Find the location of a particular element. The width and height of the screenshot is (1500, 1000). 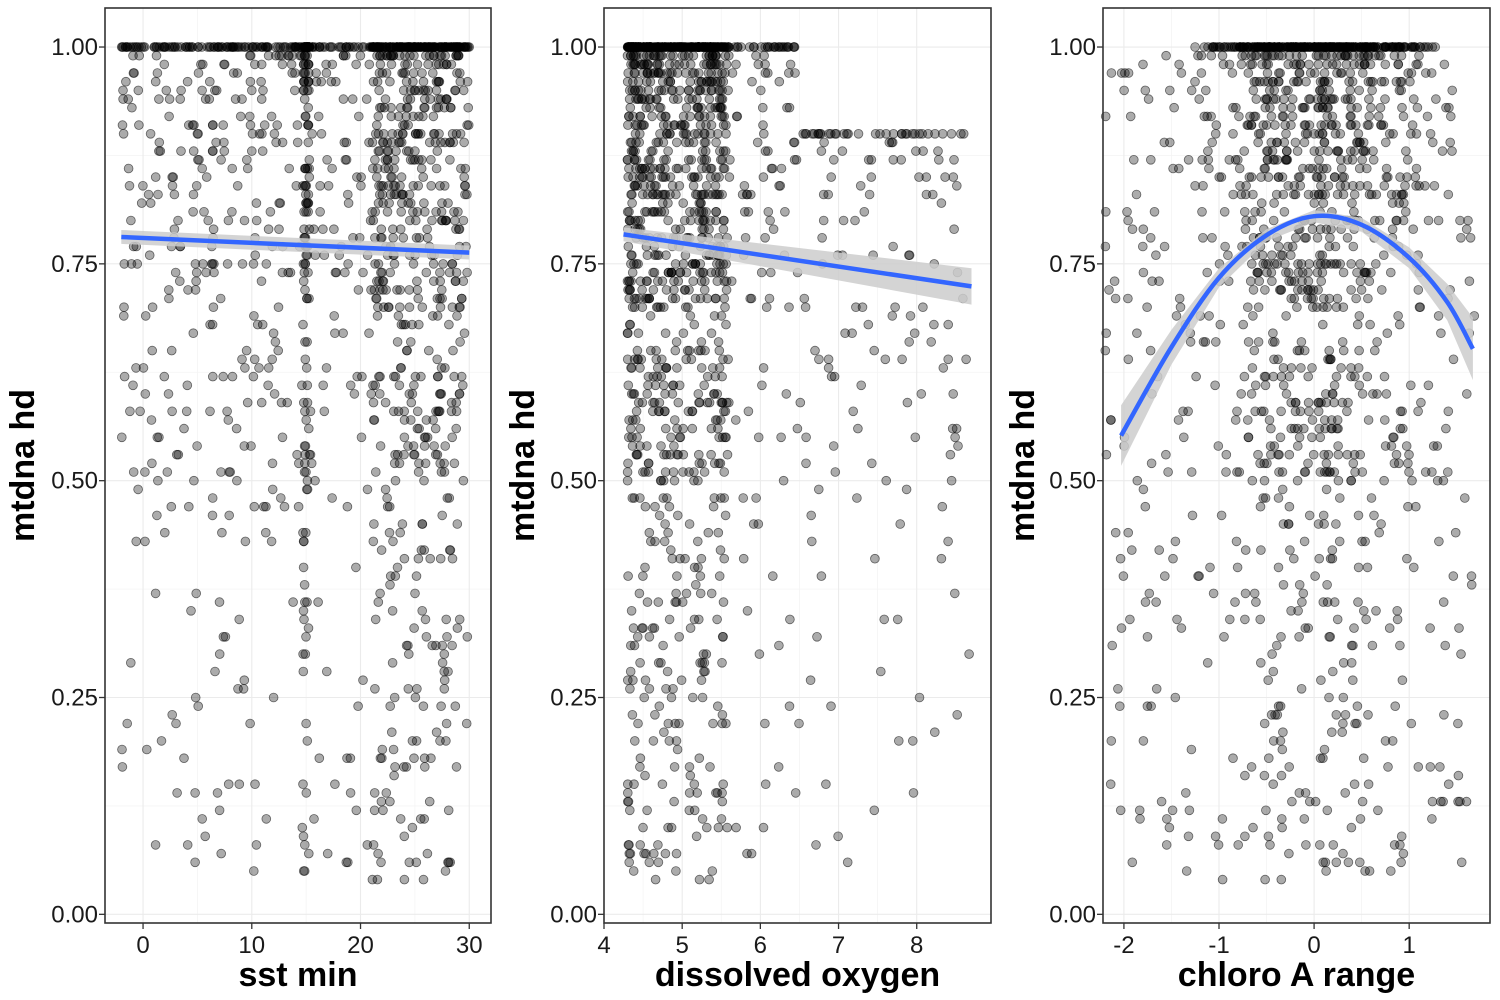

y-tick-label: 0.50 is located at coordinates (74, 481).